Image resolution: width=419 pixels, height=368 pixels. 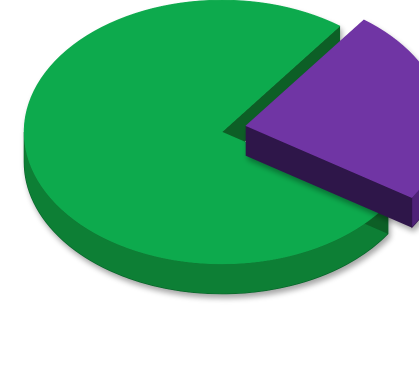 I want to click on pie-slice-1-wall, so click(x=415, y=209).